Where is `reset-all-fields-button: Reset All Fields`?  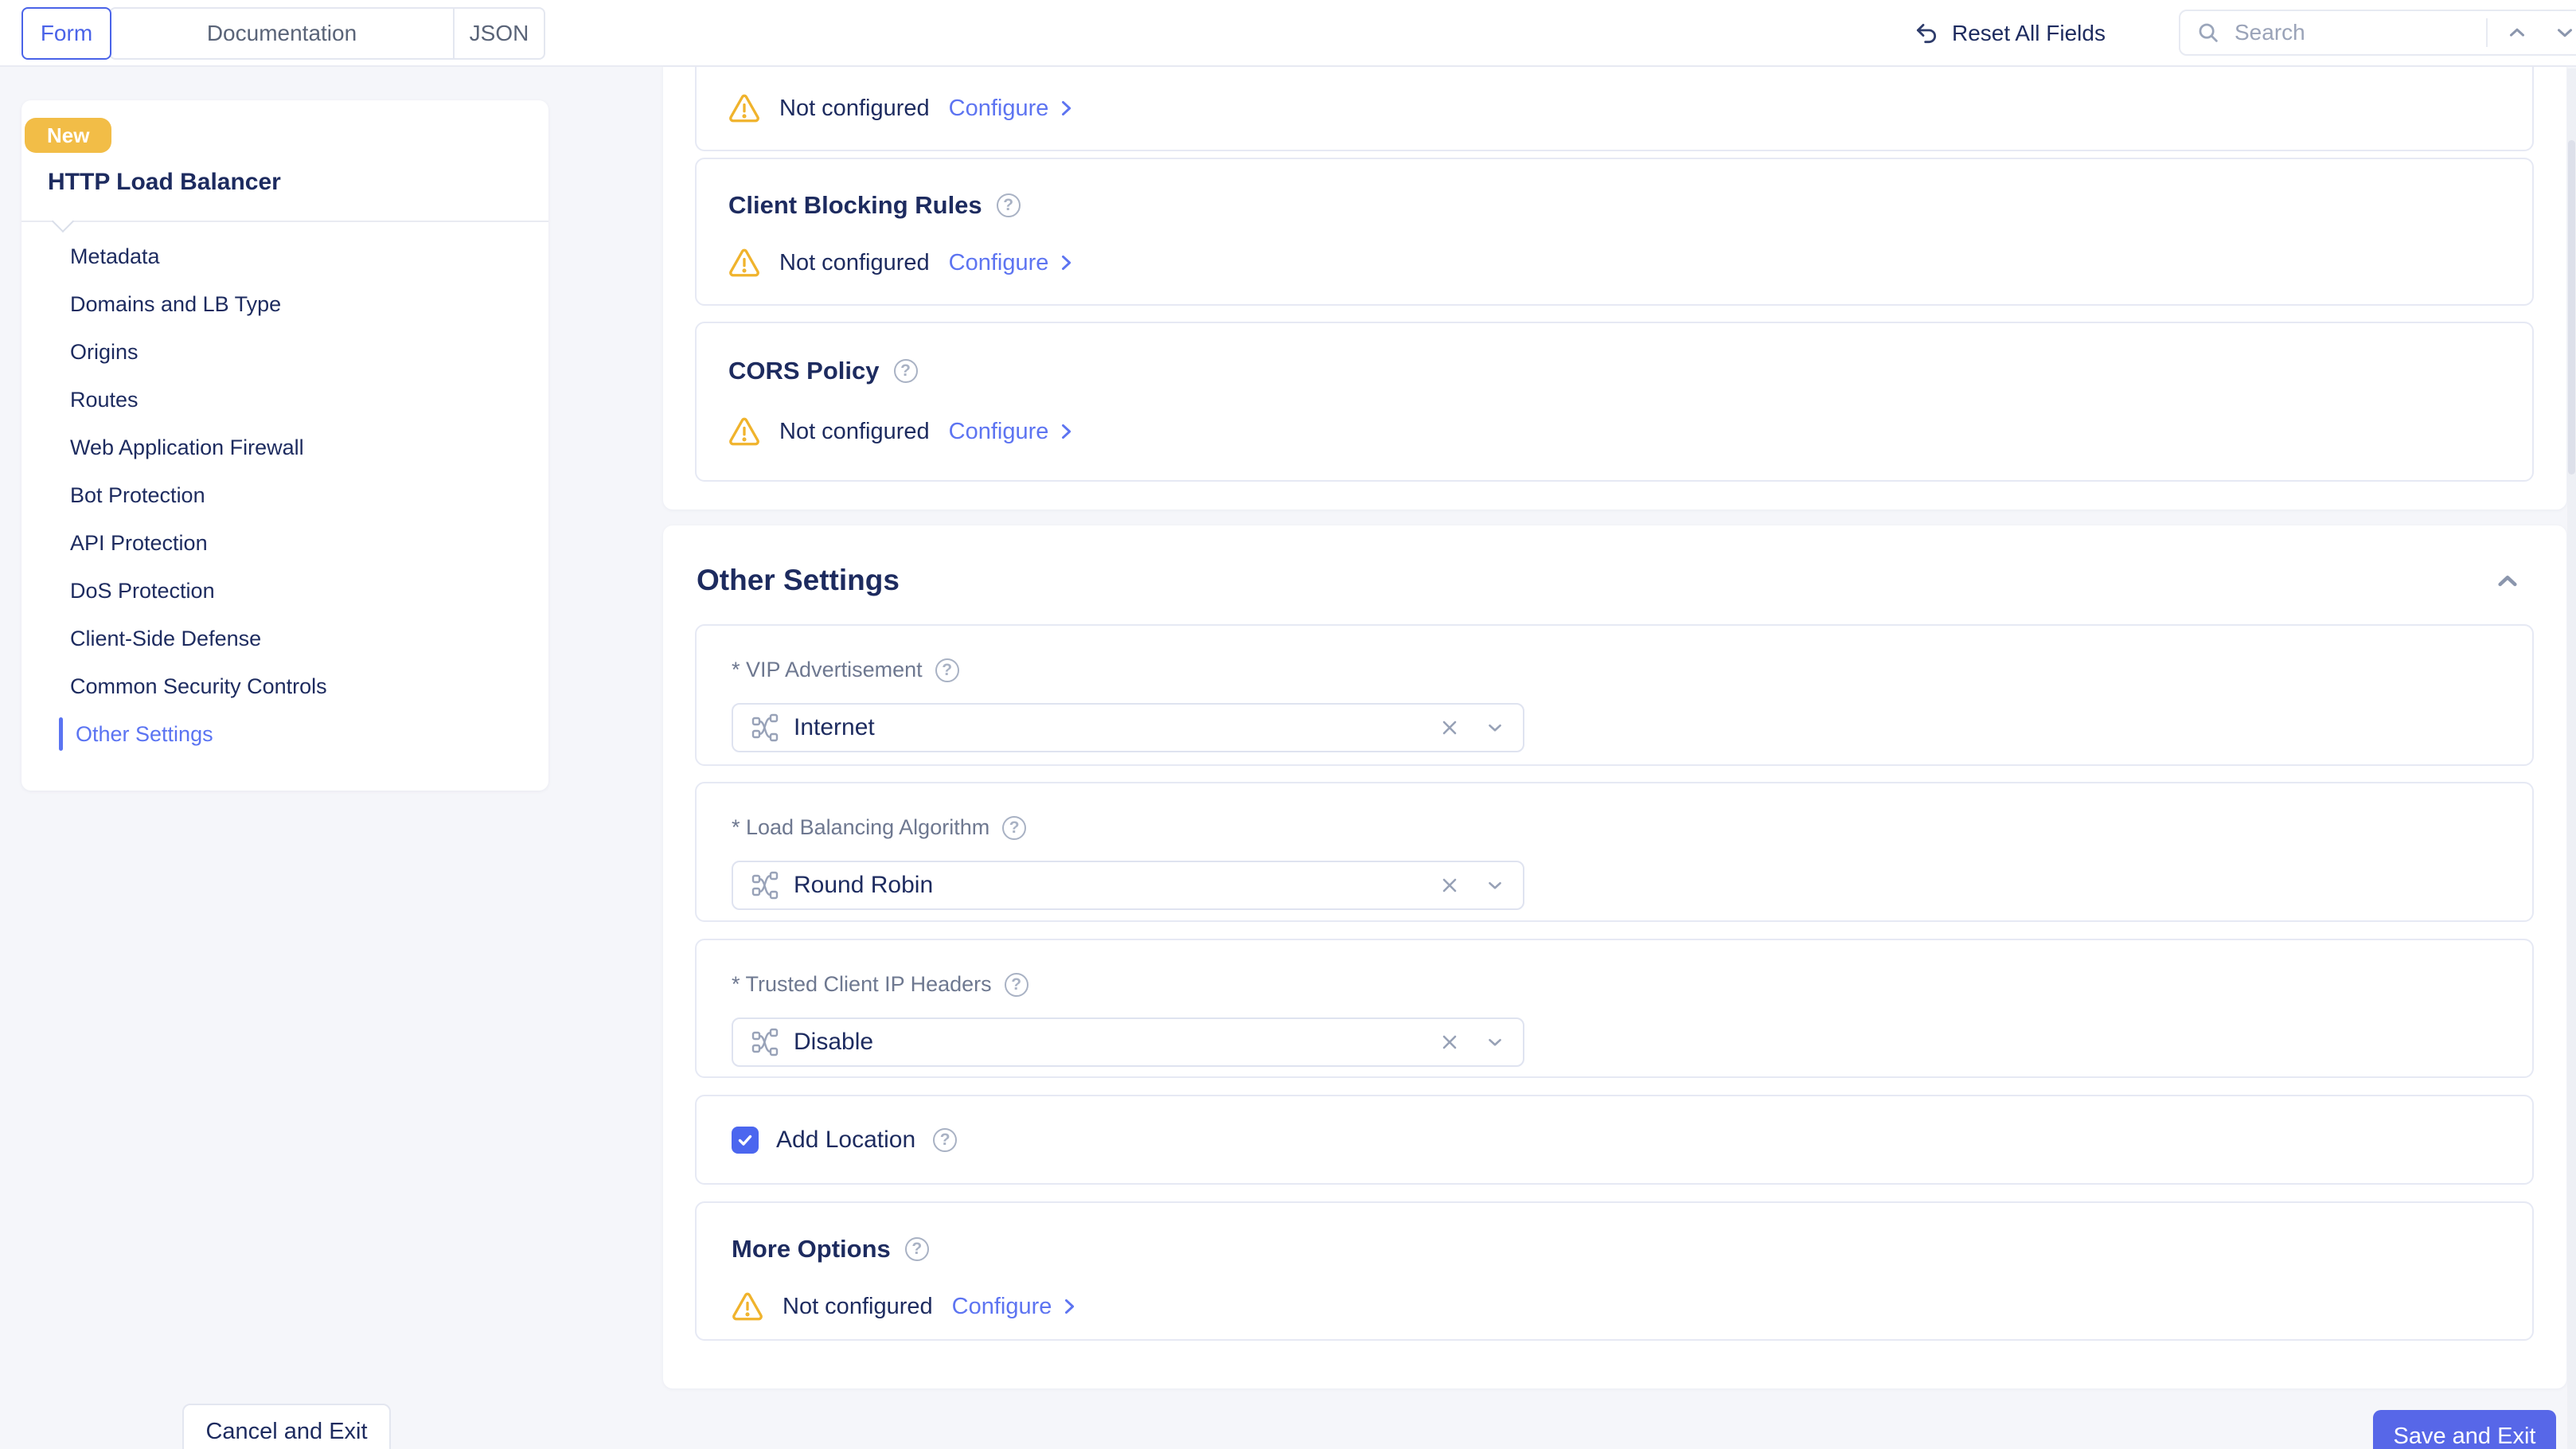 reset-all-fields-button: Reset All Fields is located at coordinates (2010, 33).